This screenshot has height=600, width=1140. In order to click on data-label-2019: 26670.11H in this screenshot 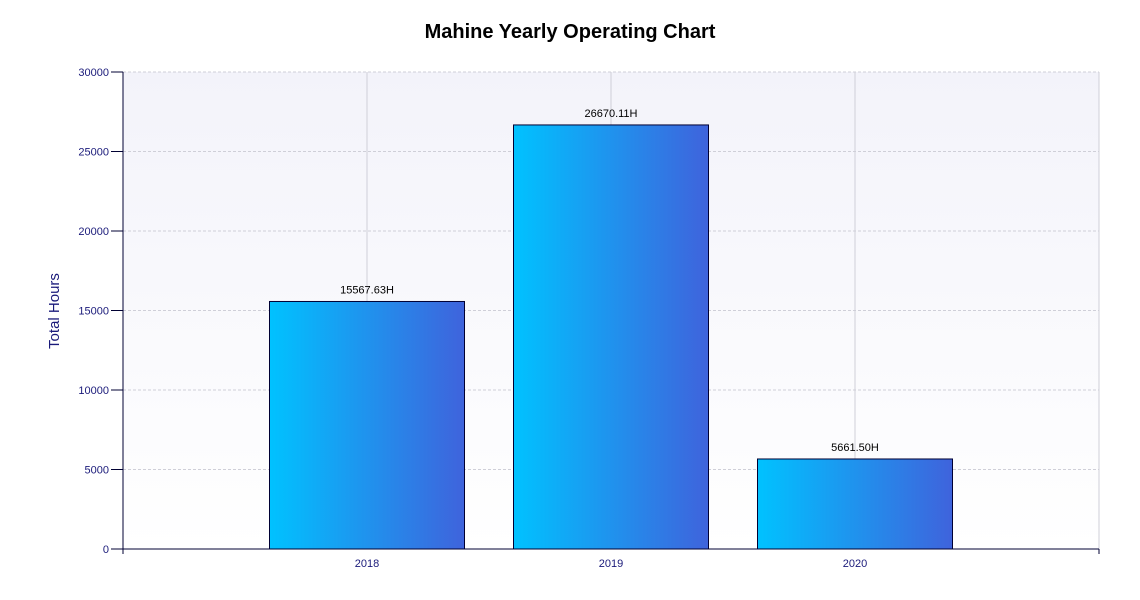, I will do `click(610, 114)`.